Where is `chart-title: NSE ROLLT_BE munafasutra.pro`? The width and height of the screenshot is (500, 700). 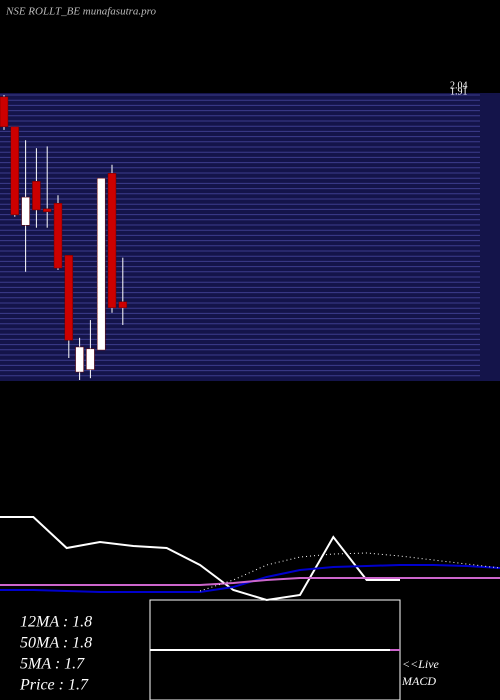
chart-title: NSE ROLLT_BE munafasutra.pro is located at coordinates (81, 12).